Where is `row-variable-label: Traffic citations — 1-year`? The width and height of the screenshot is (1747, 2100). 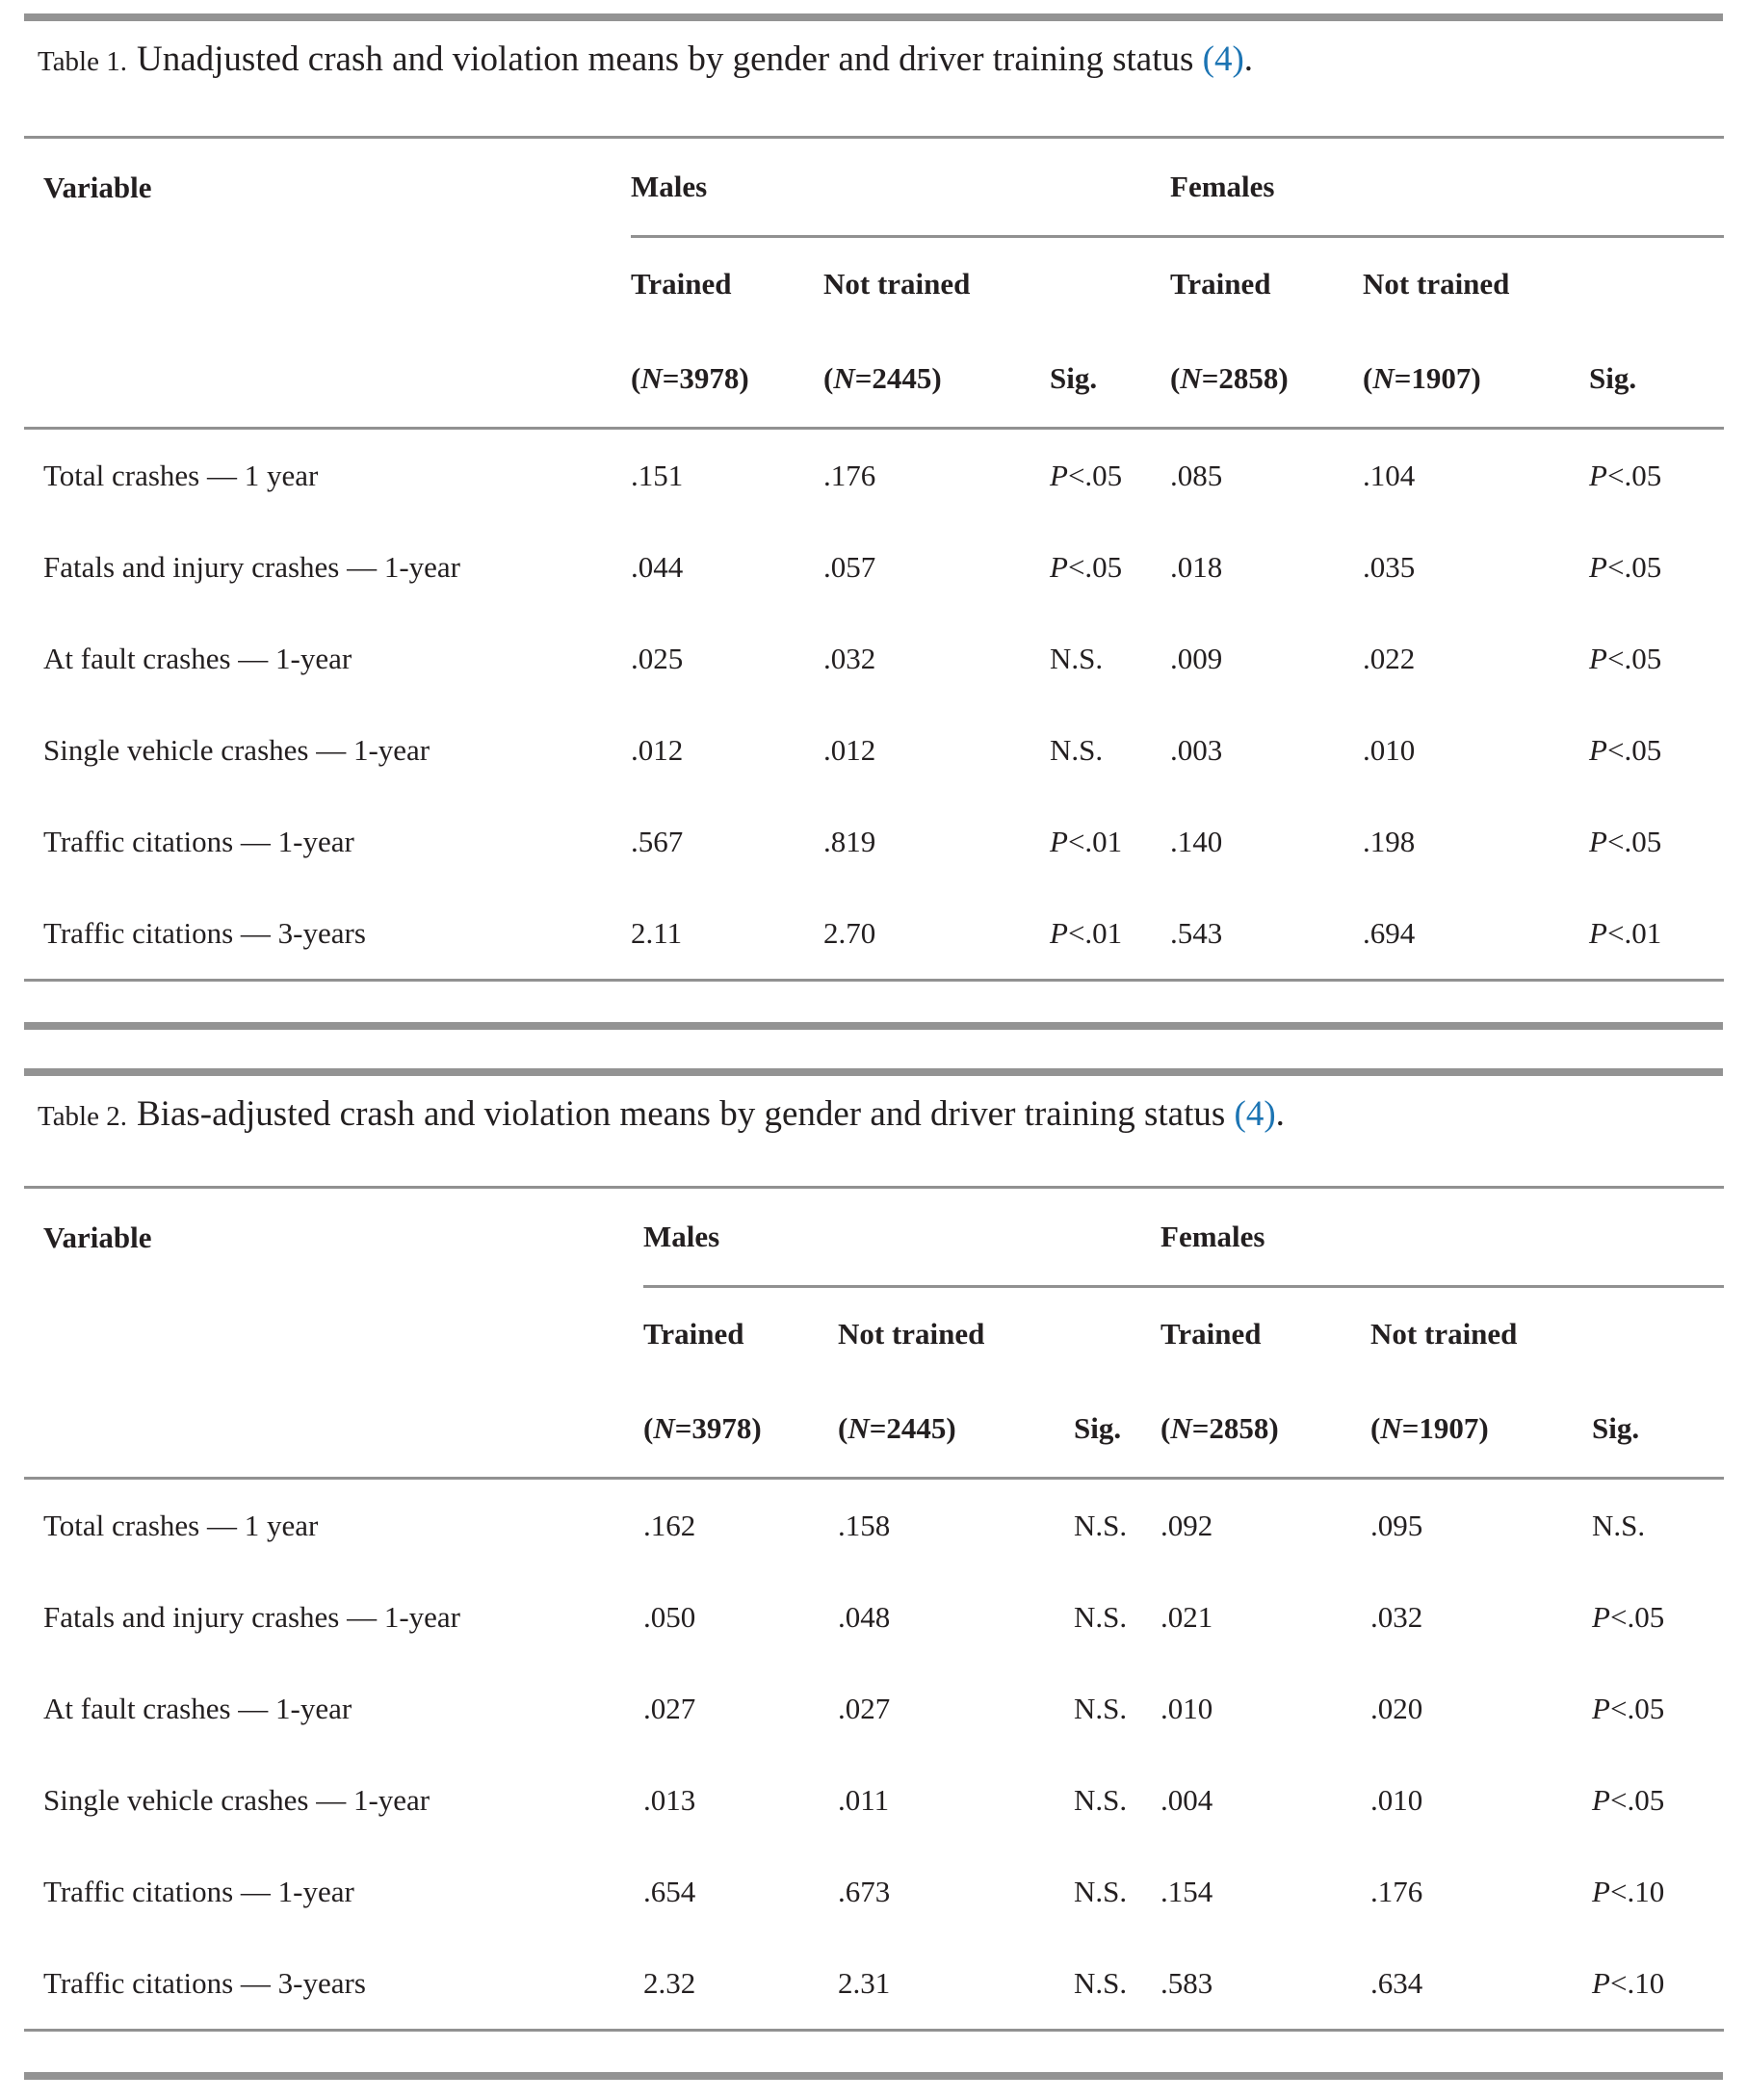
row-variable-label: Traffic citations — 1-year is located at coordinates (199, 1891).